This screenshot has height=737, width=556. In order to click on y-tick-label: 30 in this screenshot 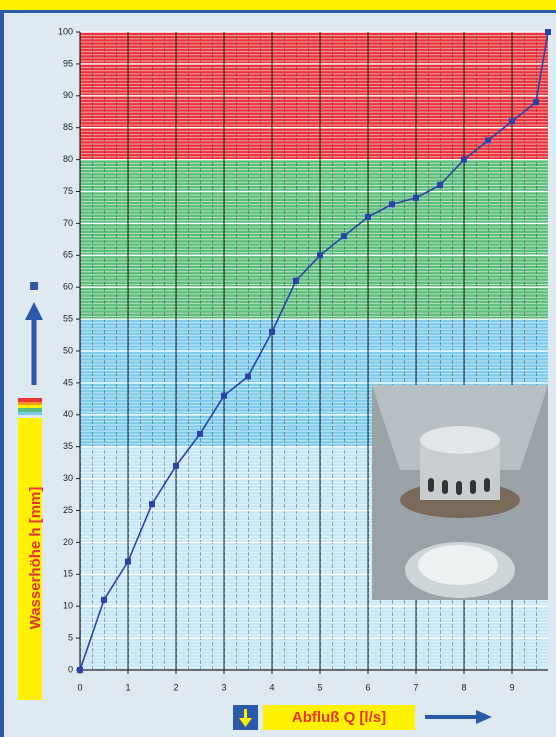, I will do `click(68, 478)`.